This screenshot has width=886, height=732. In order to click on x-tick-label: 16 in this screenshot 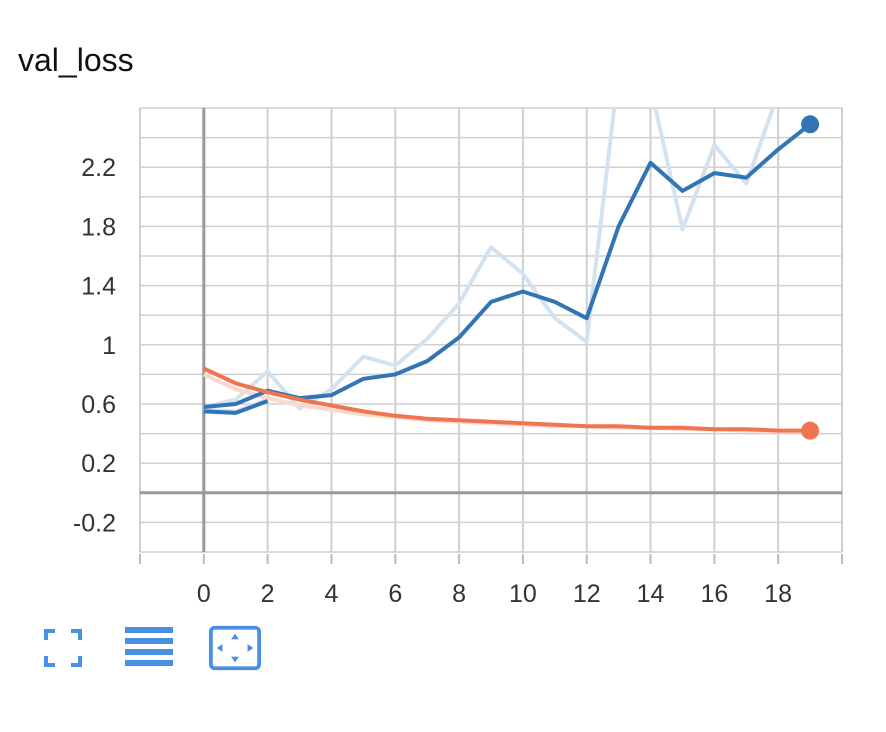, I will do `click(714, 594)`.